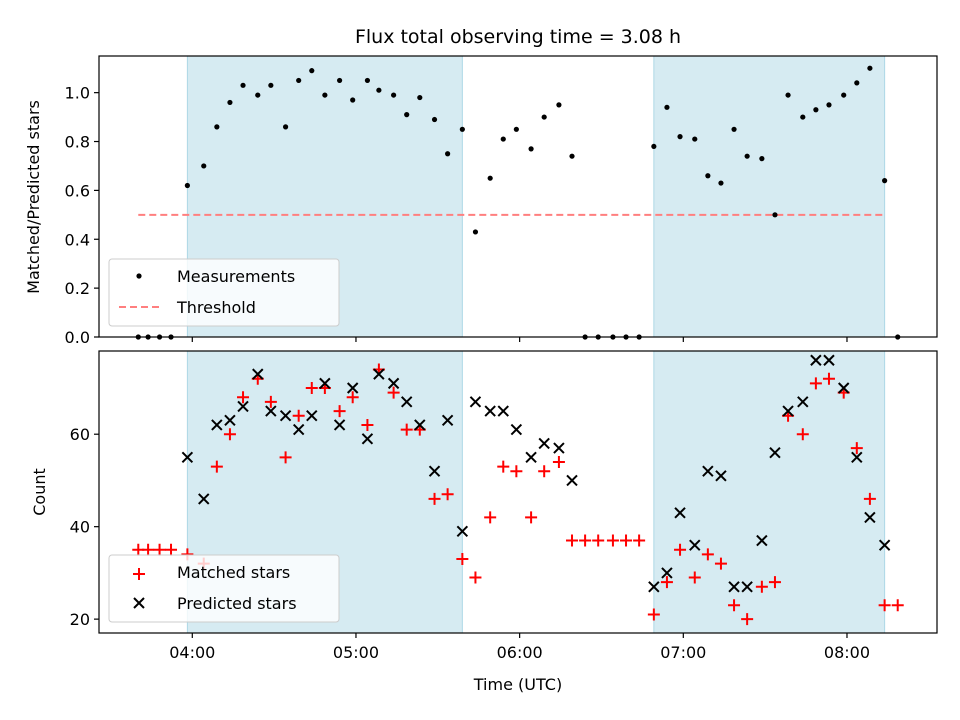  What do you see at coordinates (236, 276) in the screenshot?
I see `legend-measurements-label: Measurements` at bounding box center [236, 276].